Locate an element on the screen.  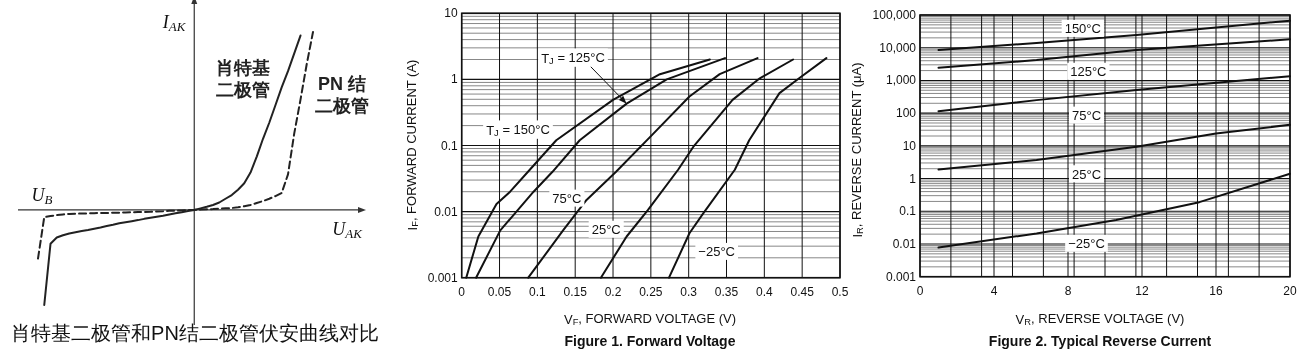
annotation: U$_{B}$ is located at coordinates (42, 196).